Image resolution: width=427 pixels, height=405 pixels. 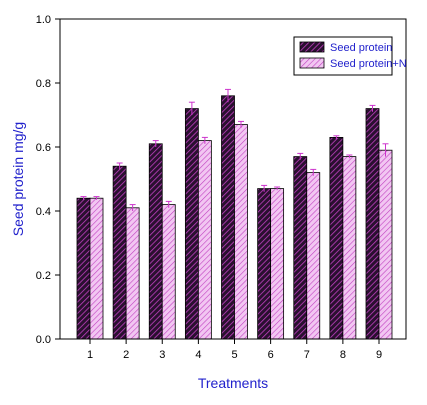 I want to click on x-axis-ticks: 1 2 3 4 5 6 7 8 9, so click(x=234, y=350).